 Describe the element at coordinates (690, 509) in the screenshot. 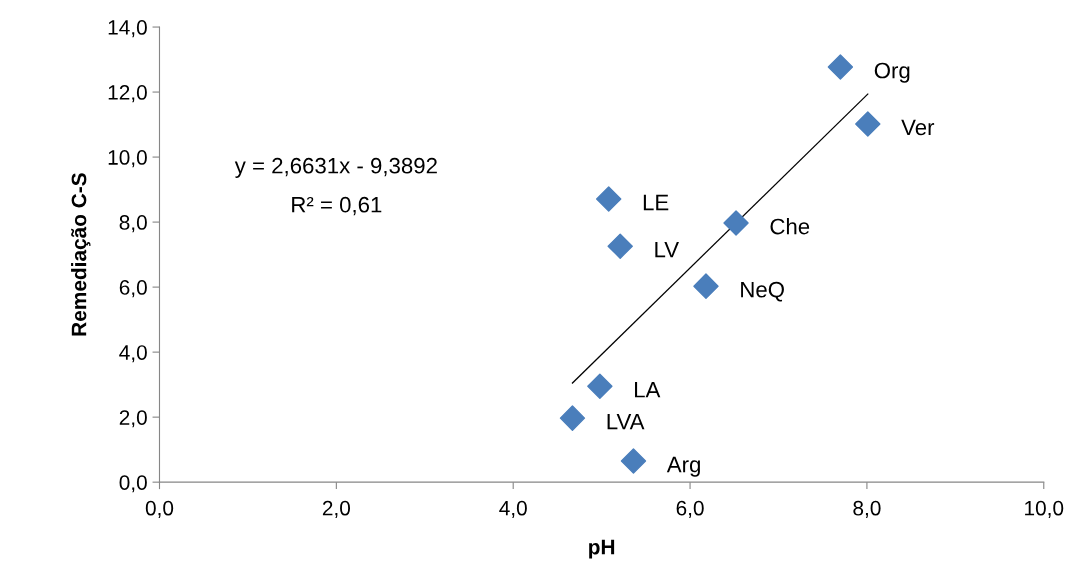

I see `x-tick-label: 6,0` at that location.